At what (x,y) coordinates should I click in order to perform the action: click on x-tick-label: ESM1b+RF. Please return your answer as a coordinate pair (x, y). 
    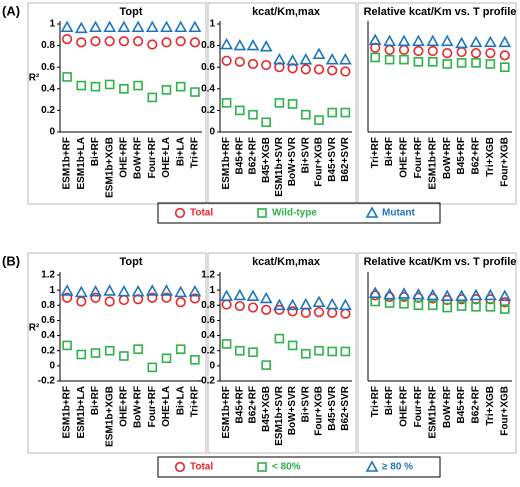
    Looking at the image, I should click on (432, 412).